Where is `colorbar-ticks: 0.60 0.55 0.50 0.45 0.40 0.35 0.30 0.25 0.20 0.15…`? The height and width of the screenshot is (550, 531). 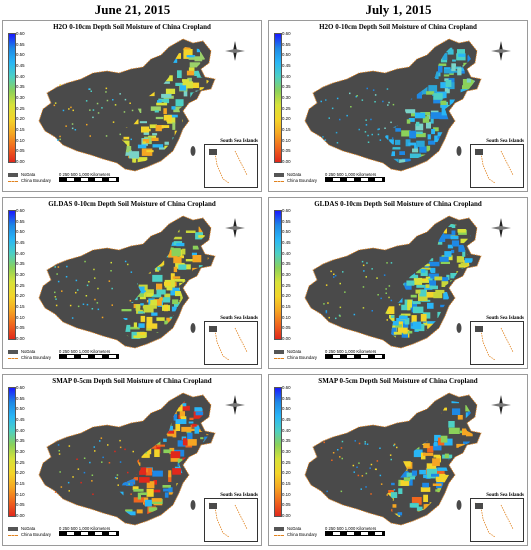 colorbar-ticks: 0.60 0.55 0.50 0.45 0.40 0.35 0.30 0.25 0.20 0.15… is located at coordinates (27, 275).